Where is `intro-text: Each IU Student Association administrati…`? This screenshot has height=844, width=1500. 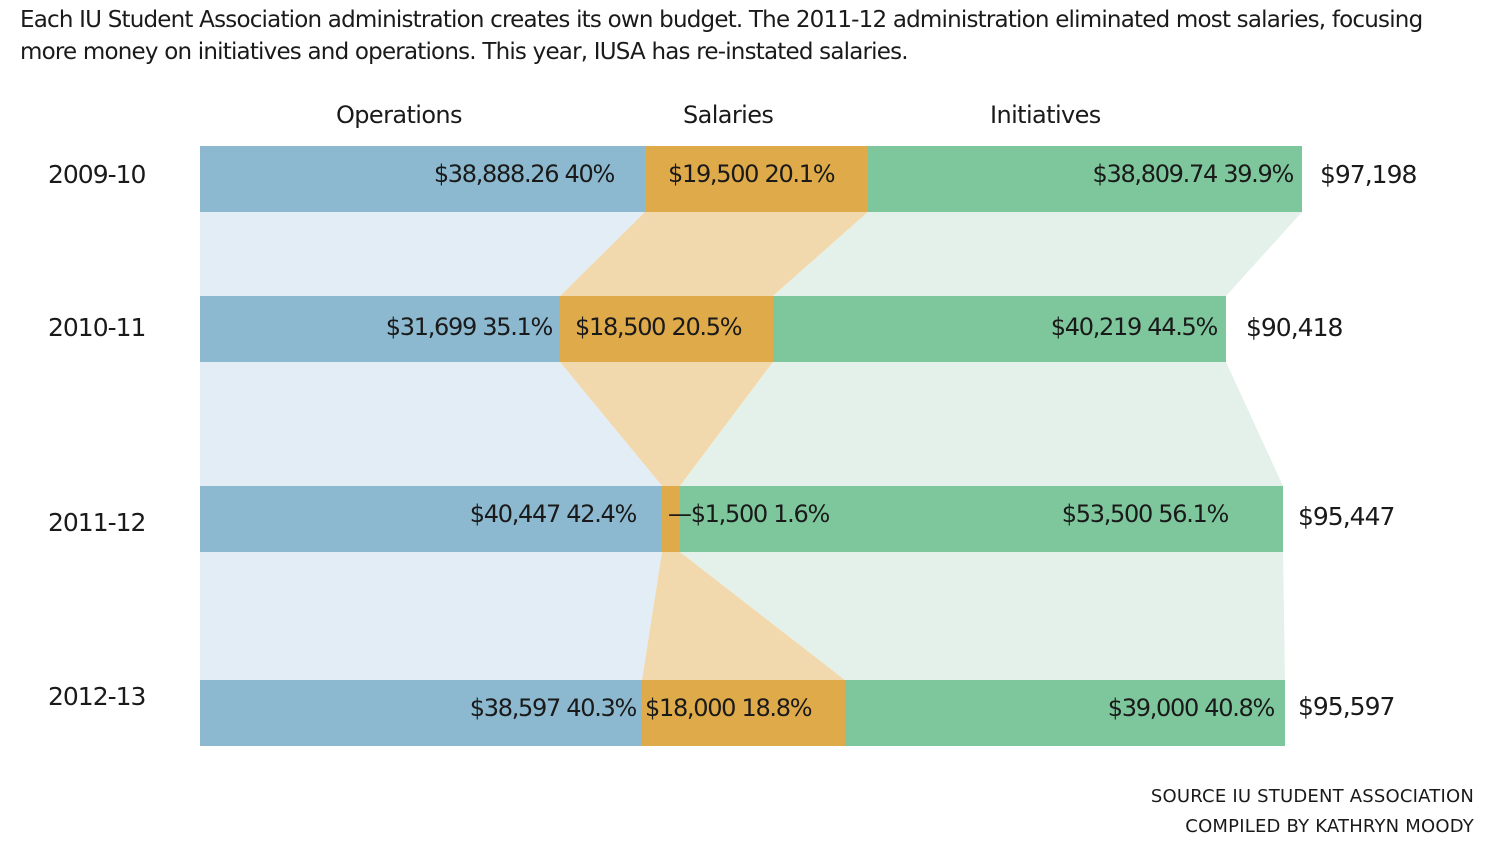
intro-text: Each IU Student Association administrati… is located at coordinates (721, 36).